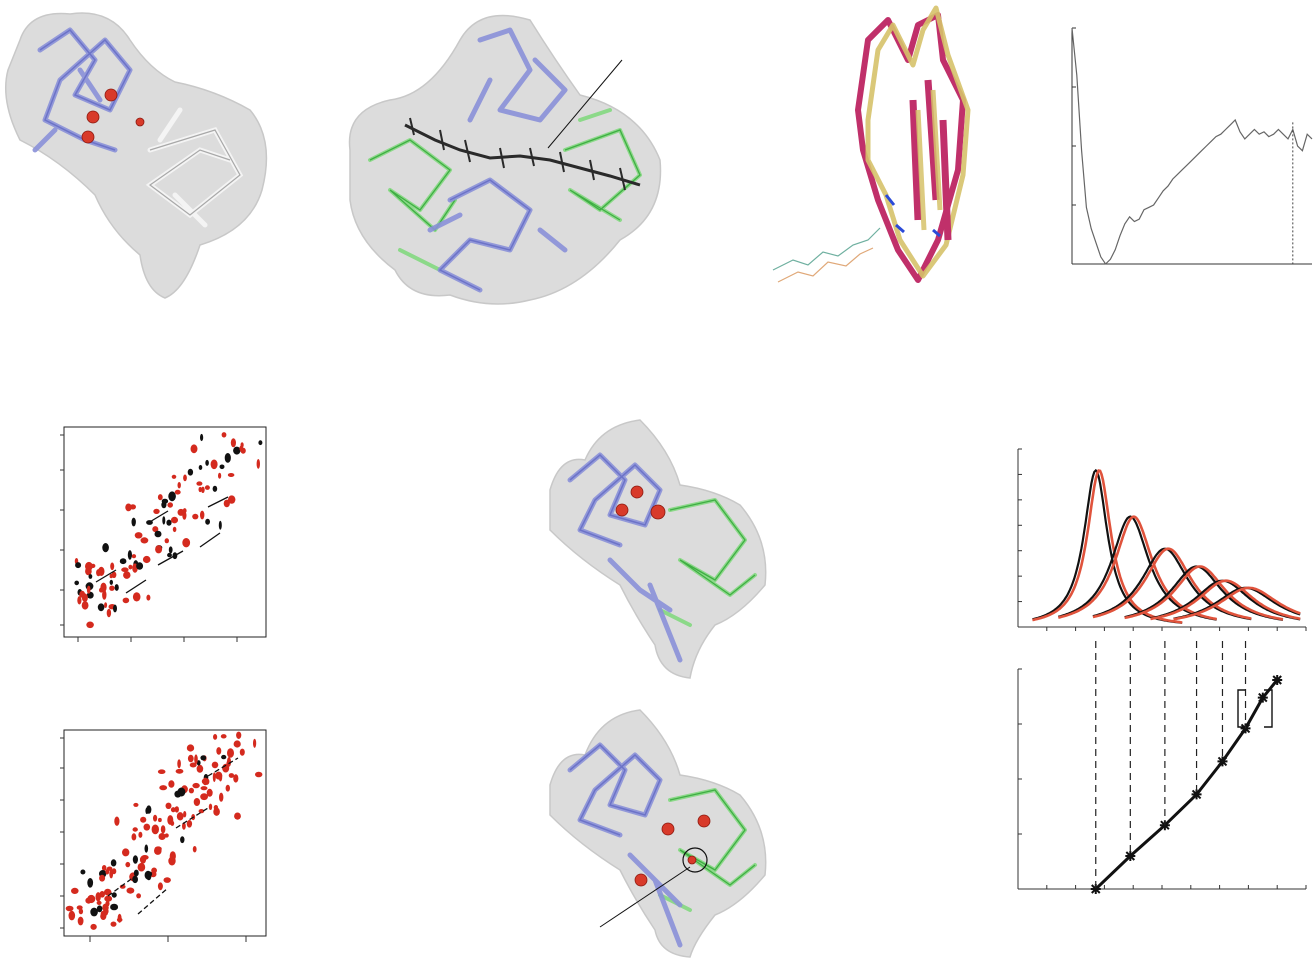  Describe the element at coordinates (918, 142) in the screenshot. I see `gold-cartoon` at that location.